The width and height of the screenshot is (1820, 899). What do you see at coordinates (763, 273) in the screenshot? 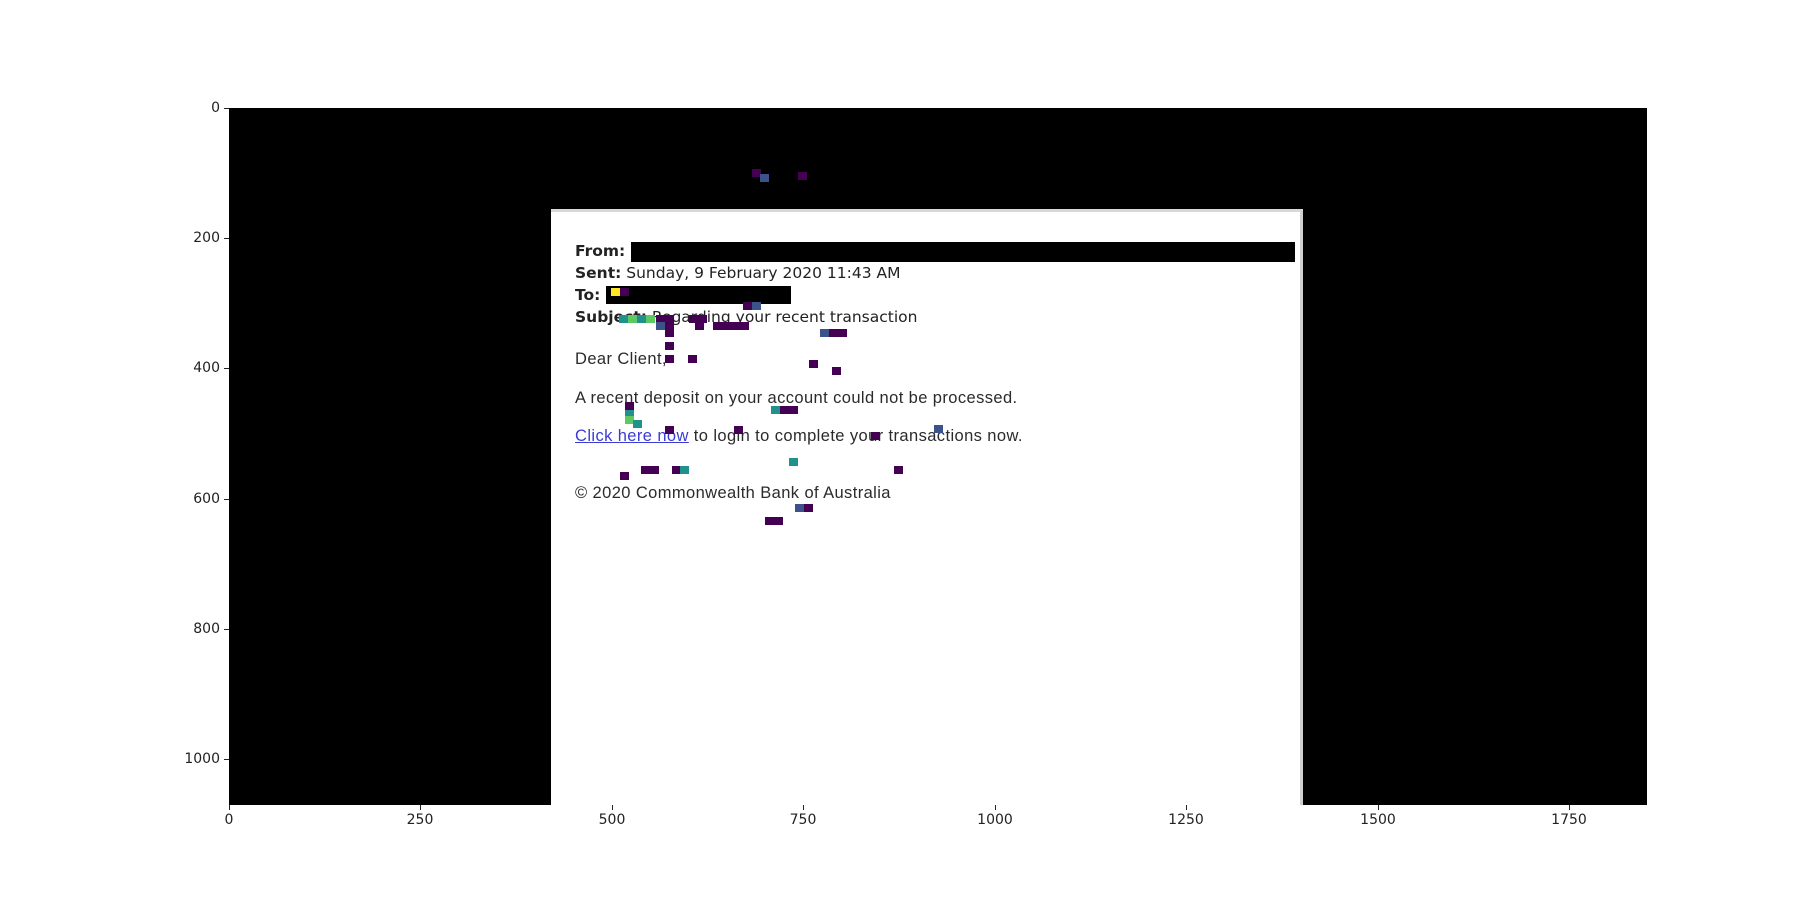
I see `sent-value: Sunday, 9 February 2020 11:43 AM` at bounding box center [763, 273].